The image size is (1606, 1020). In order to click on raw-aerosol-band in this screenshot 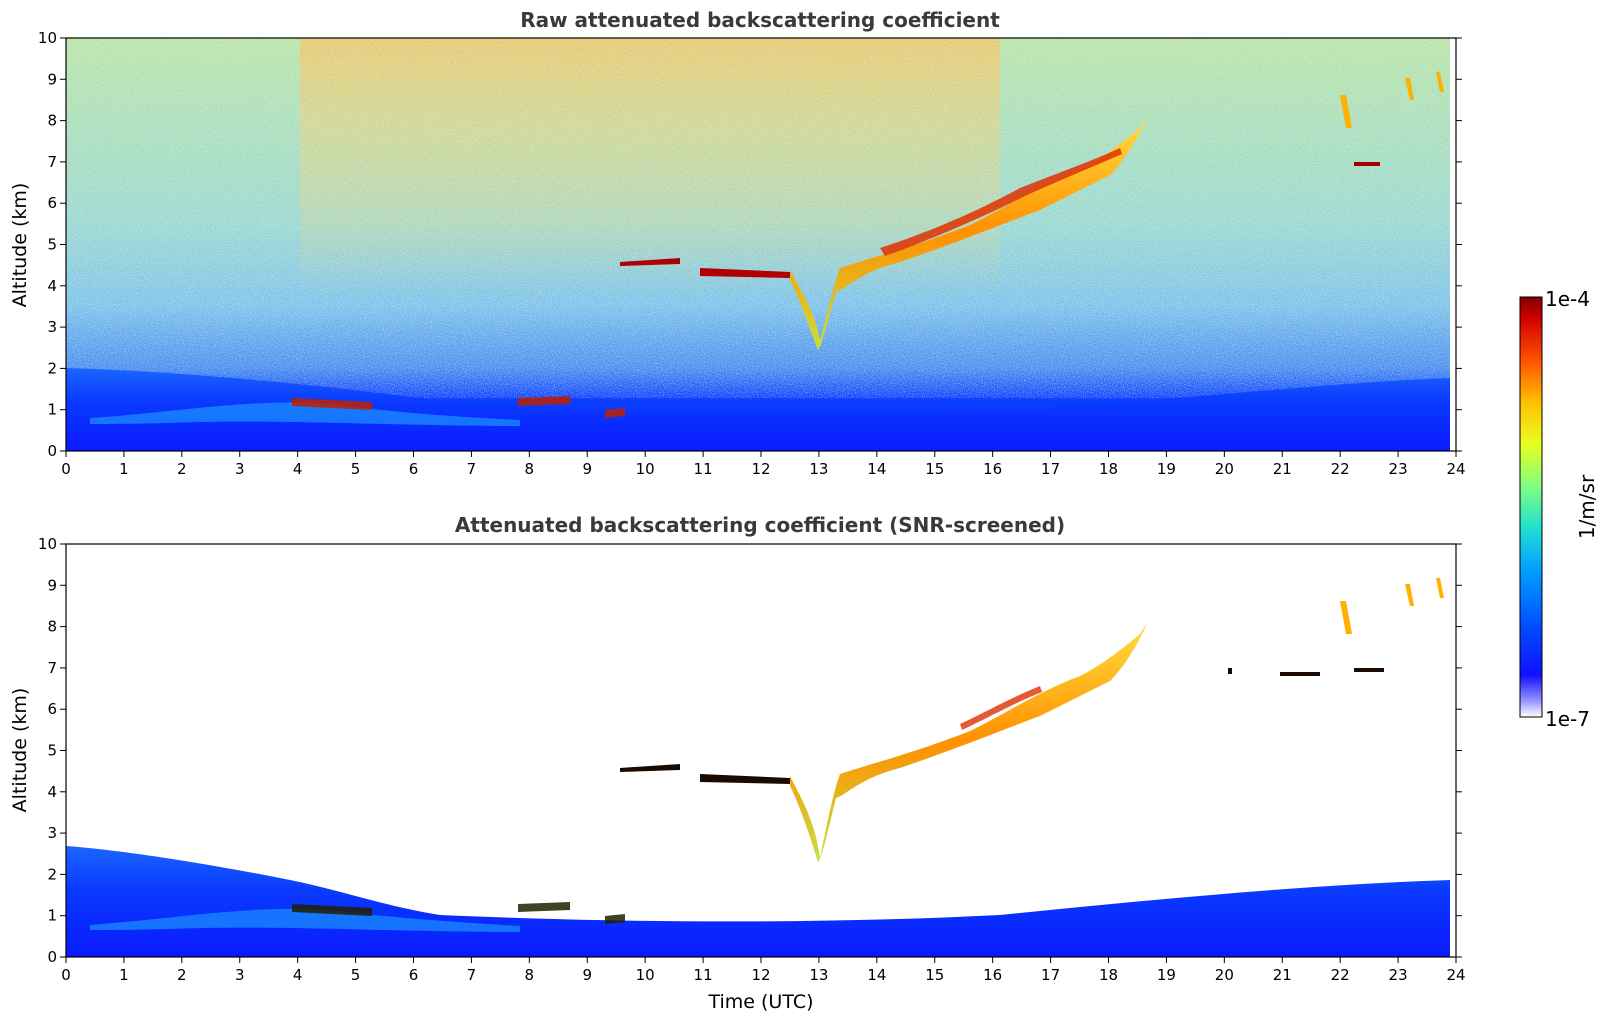, I will do `click(305, 414)`.